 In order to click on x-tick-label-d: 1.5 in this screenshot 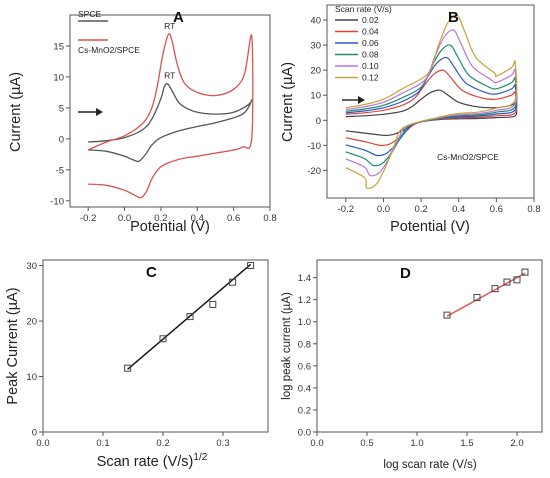, I will do `click(466, 443)`.